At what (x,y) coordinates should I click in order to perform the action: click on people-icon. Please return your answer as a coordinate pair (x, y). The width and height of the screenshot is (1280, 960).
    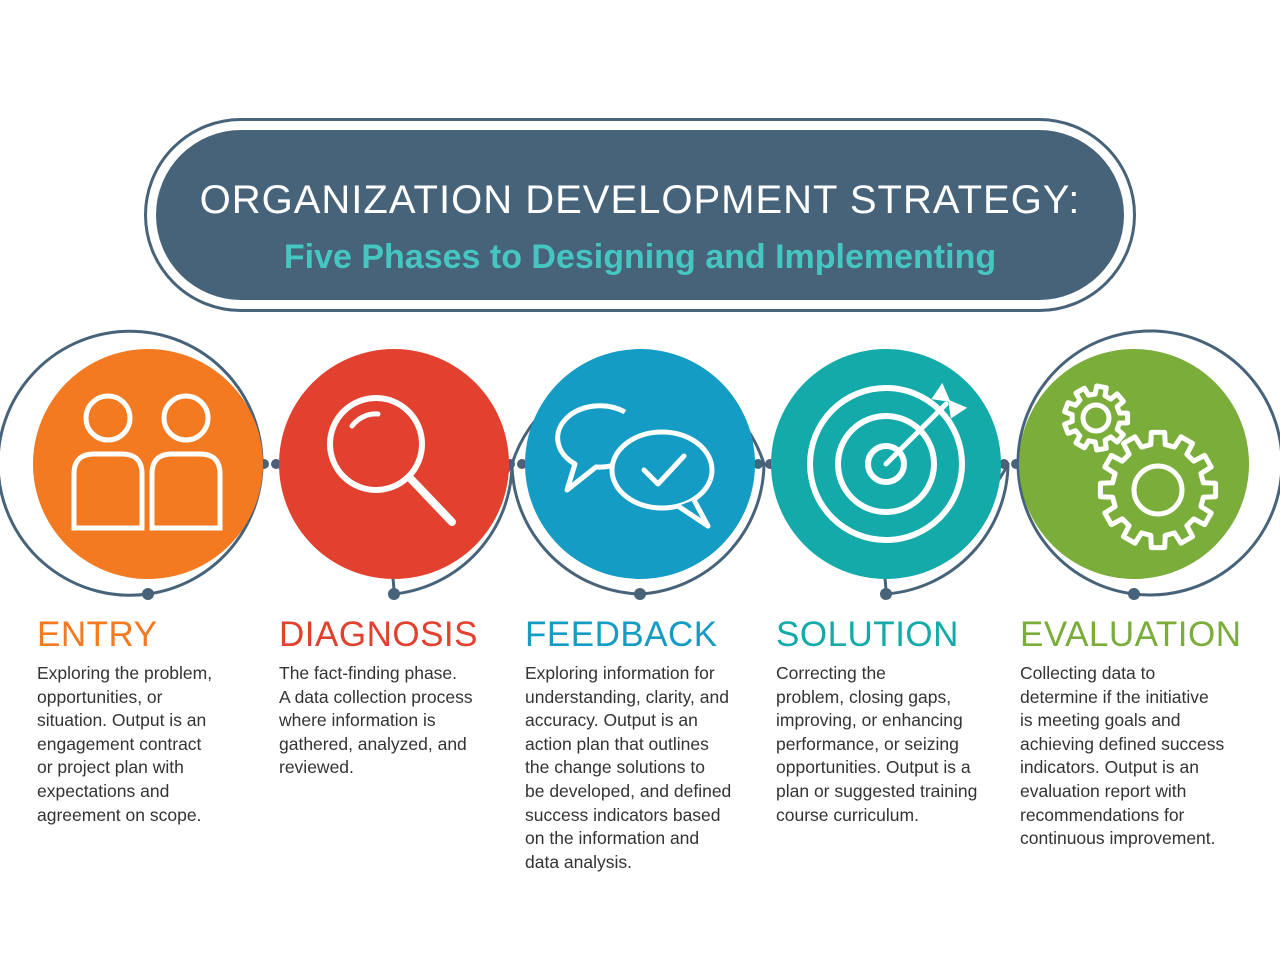
    Looking at the image, I should click on (147, 462).